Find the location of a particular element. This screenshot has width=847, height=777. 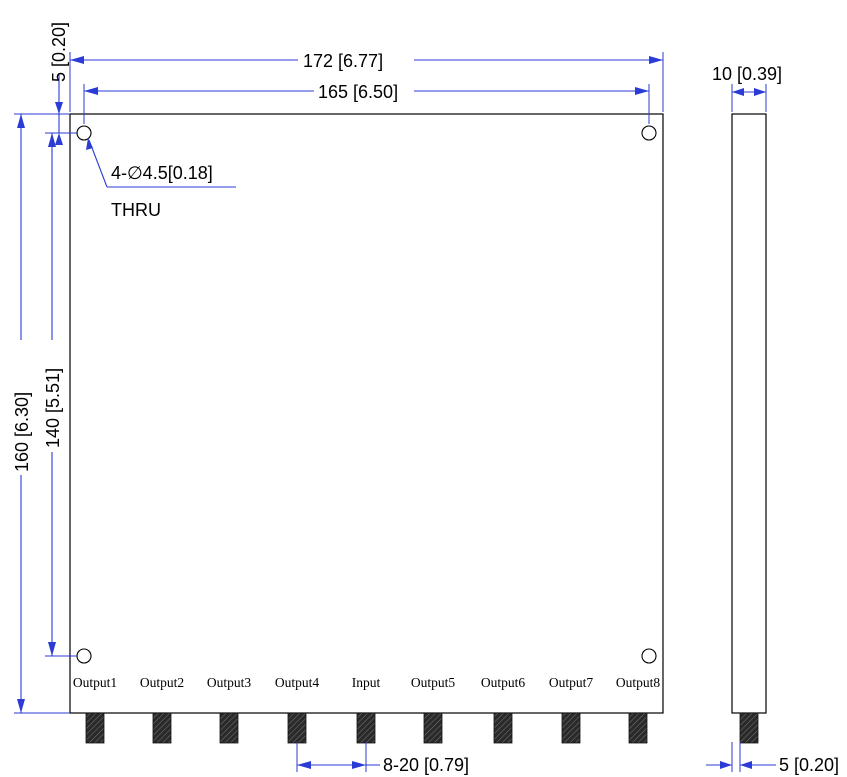

mounting-hole-bottom-left is located at coordinates (84, 656).